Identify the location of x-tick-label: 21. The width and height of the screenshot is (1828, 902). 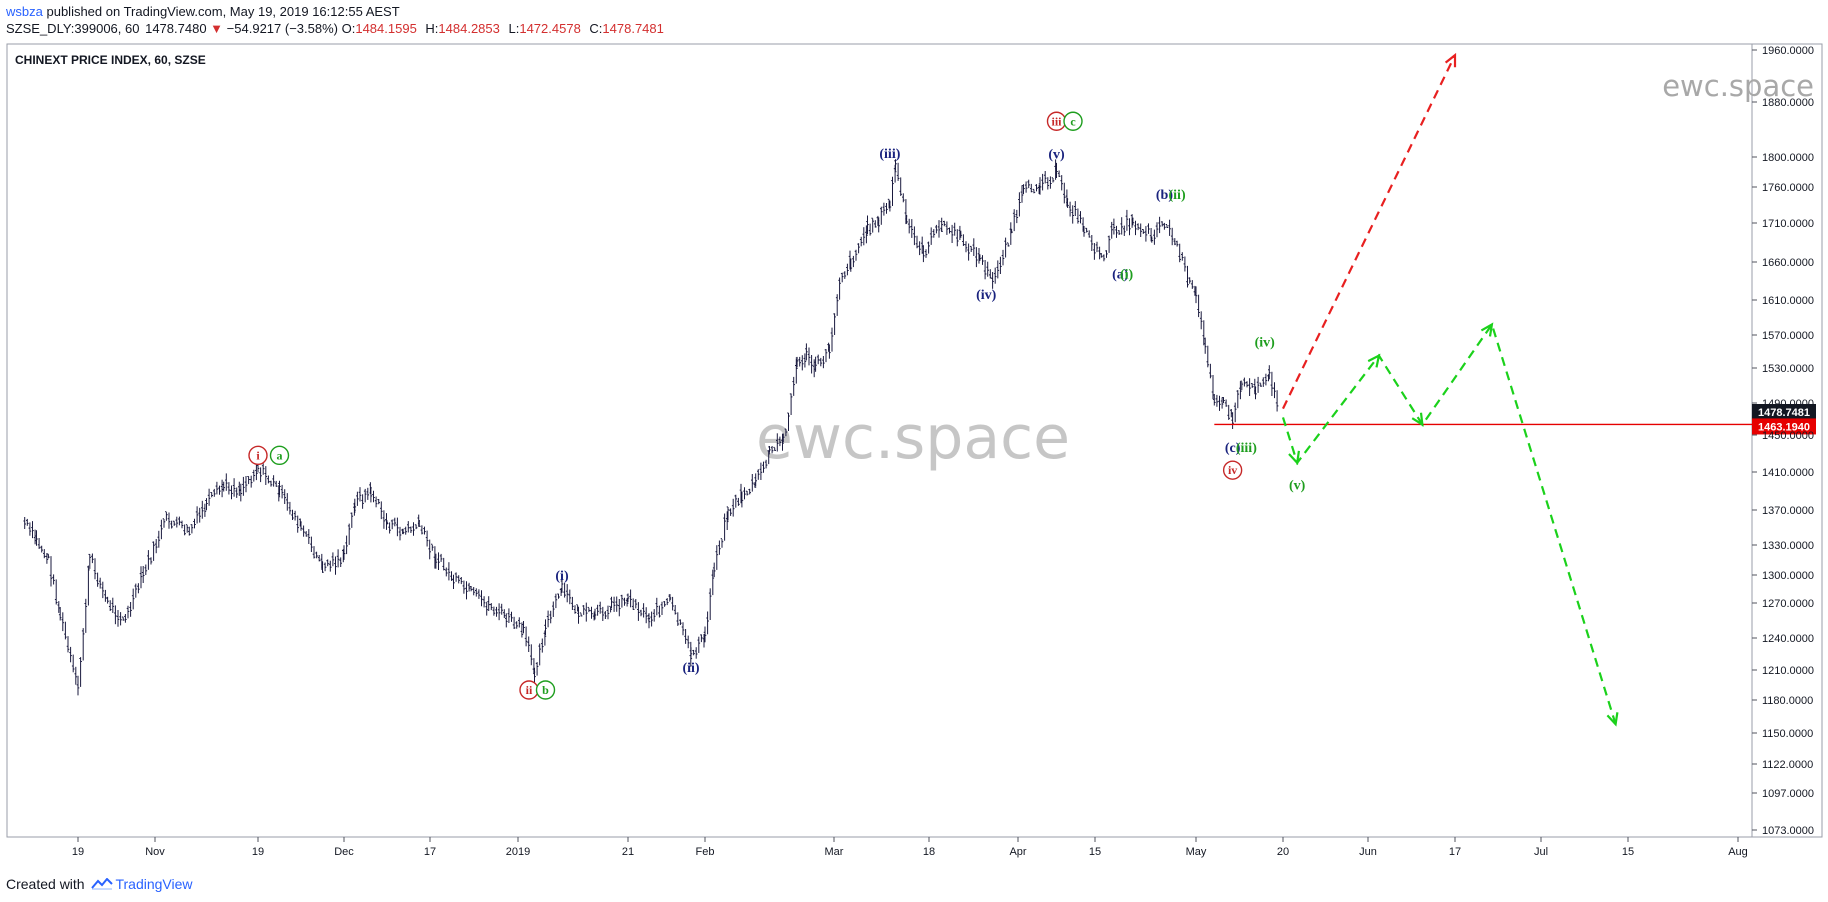
(628, 852).